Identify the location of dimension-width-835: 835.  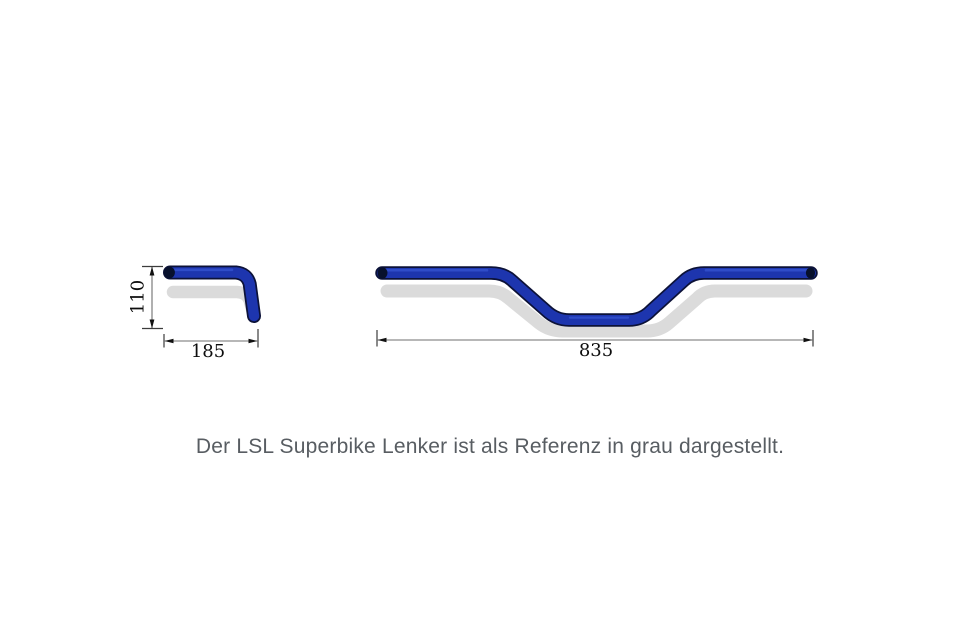
(595, 345).